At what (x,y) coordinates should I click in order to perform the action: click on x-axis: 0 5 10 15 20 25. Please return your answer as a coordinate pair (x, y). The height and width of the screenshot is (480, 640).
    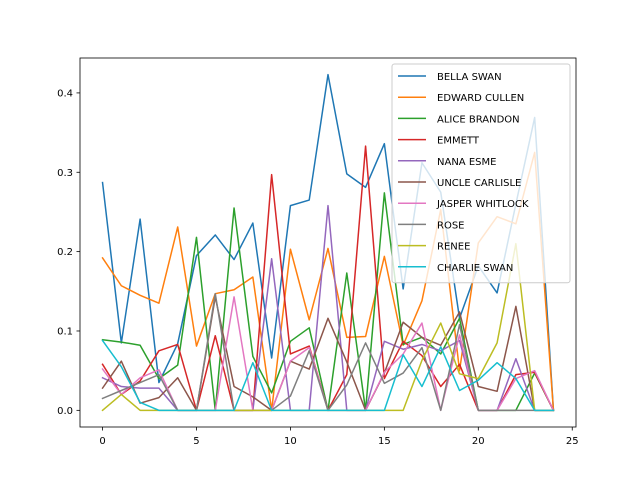
    Looking at the image, I should click on (339, 437).